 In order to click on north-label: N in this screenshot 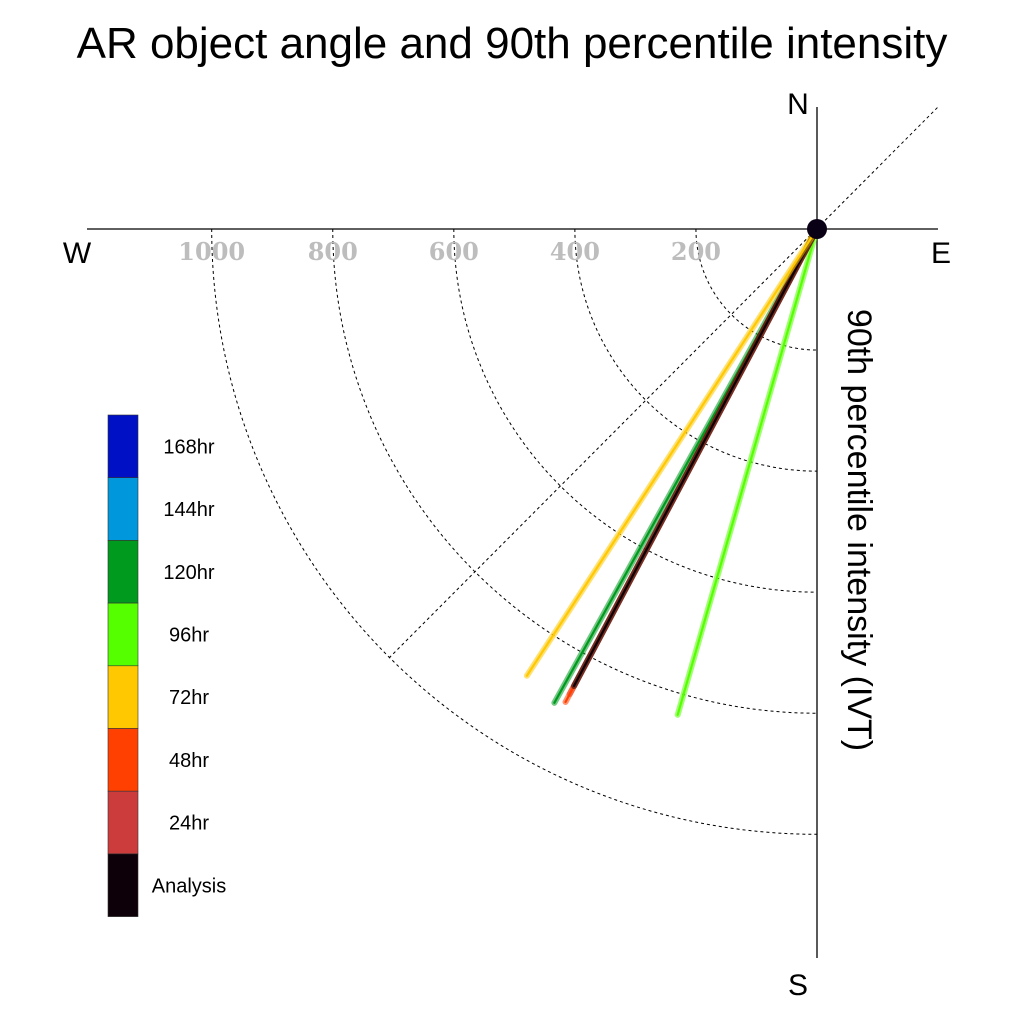, I will do `click(798, 104)`.